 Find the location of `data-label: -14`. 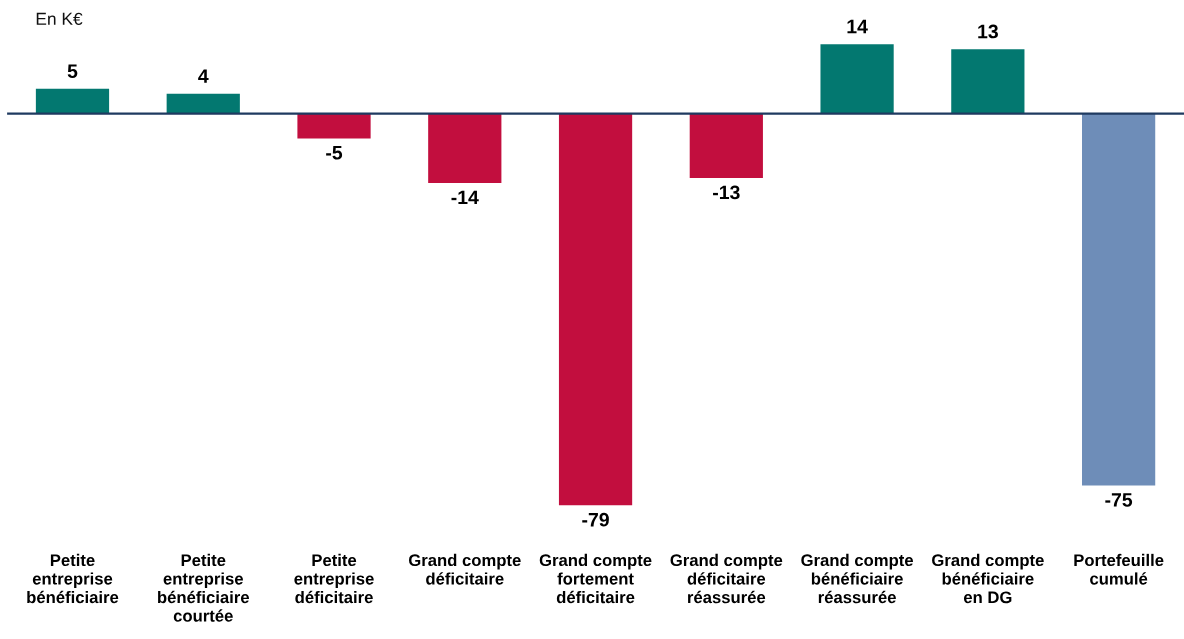

data-label: -14 is located at coordinates (465, 197).